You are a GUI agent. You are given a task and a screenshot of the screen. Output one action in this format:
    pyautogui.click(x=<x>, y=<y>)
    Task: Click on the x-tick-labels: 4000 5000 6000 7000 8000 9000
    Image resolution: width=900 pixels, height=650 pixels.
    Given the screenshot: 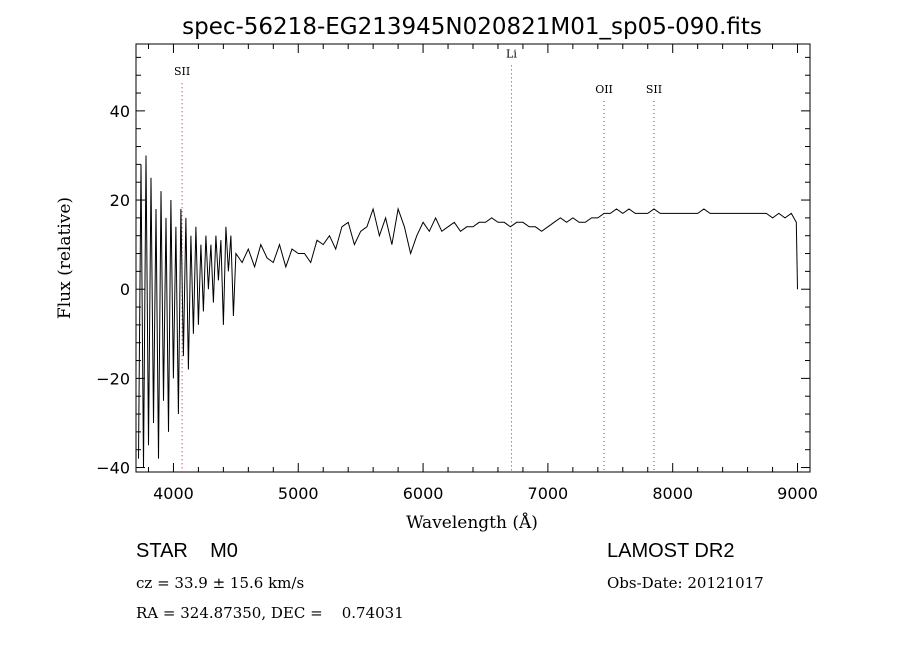 What is the action you would take?
    pyautogui.click(x=485, y=493)
    